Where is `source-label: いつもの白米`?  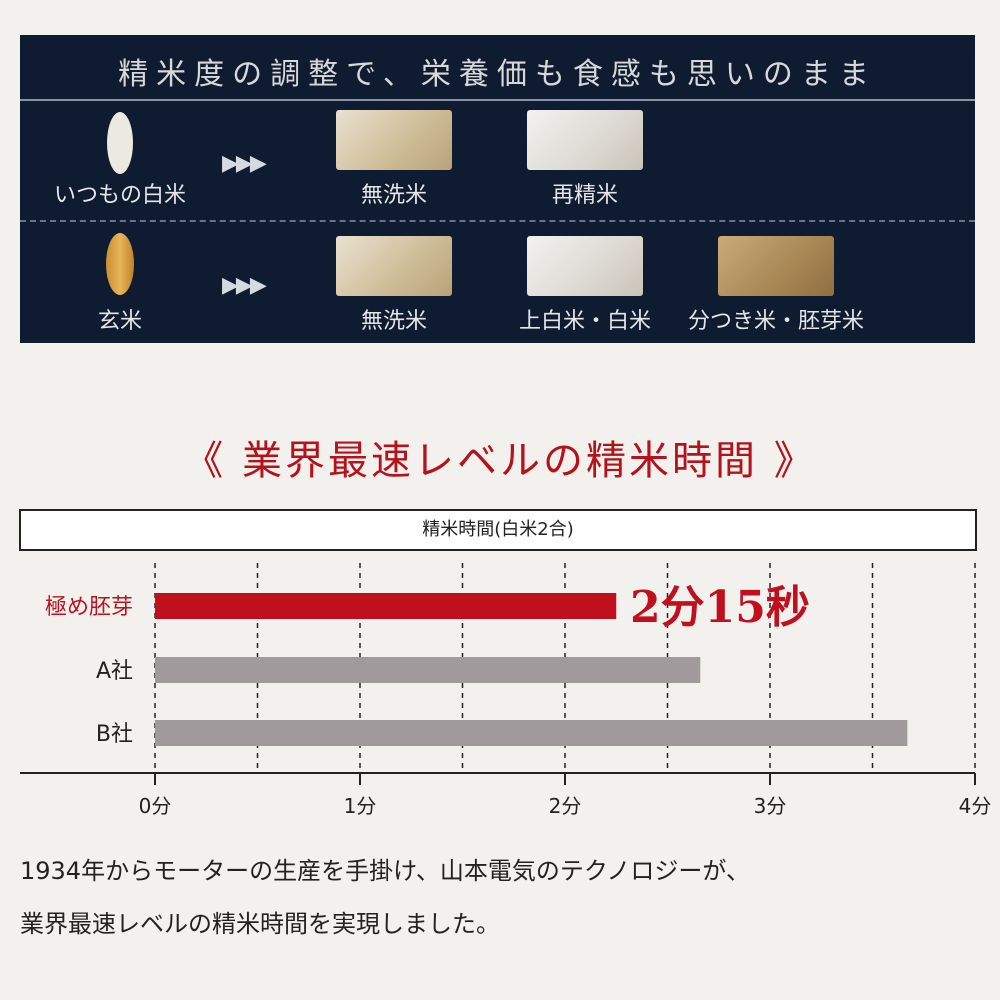 source-label: いつもの白米 is located at coordinates (119, 195).